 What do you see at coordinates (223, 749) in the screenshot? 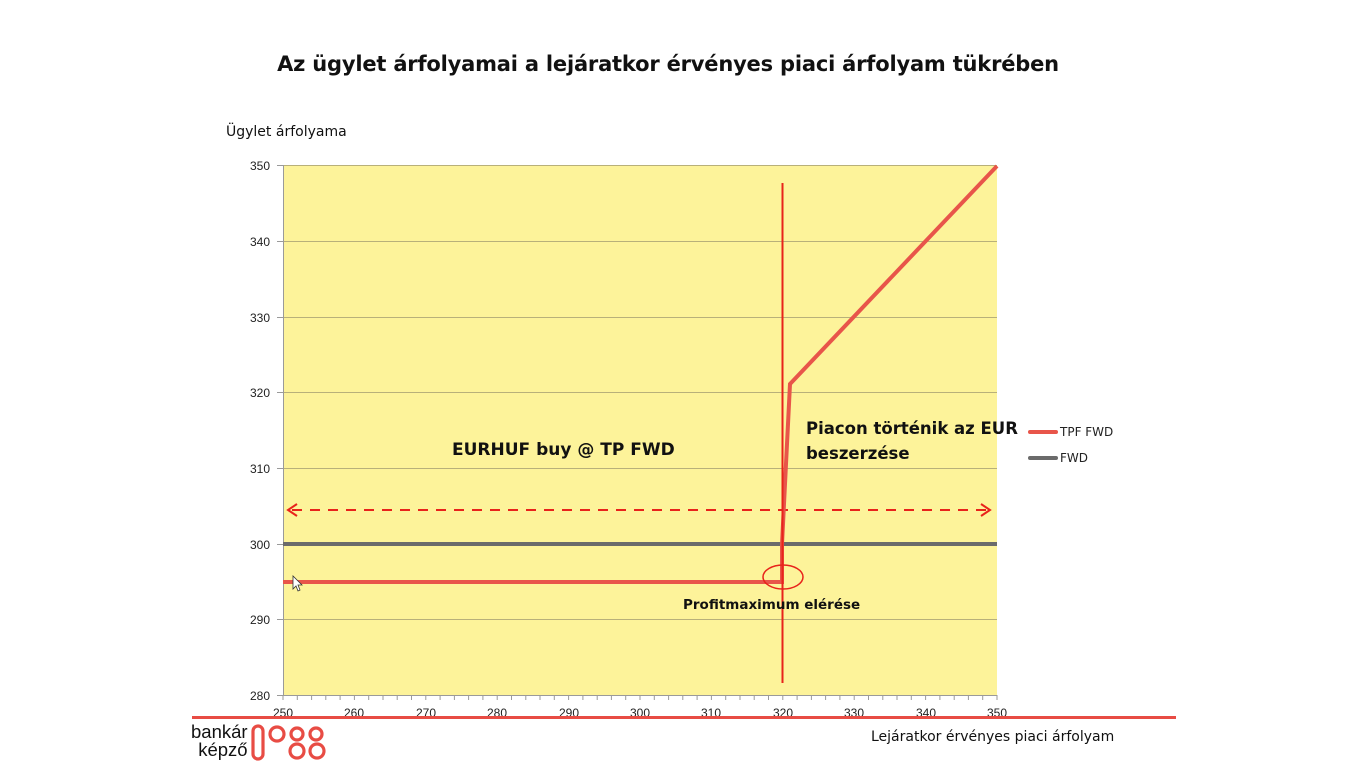
I see `logo-line2: képző` at bounding box center [223, 749].